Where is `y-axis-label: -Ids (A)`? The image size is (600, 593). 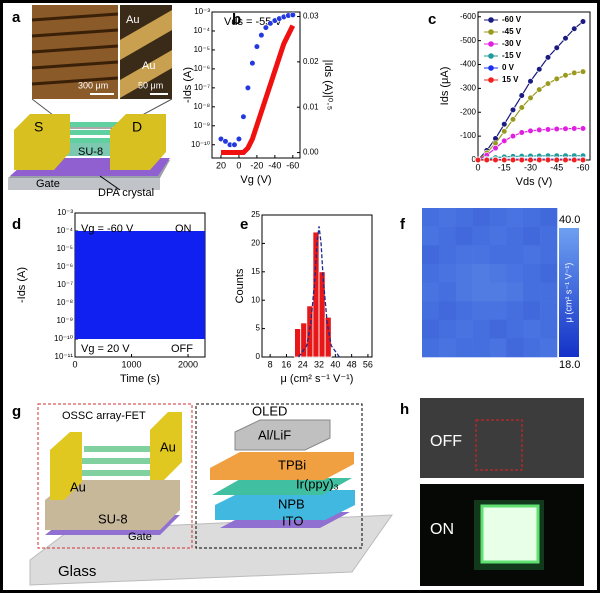 y-axis-label: -Ids (A) is located at coordinates (188, 85).